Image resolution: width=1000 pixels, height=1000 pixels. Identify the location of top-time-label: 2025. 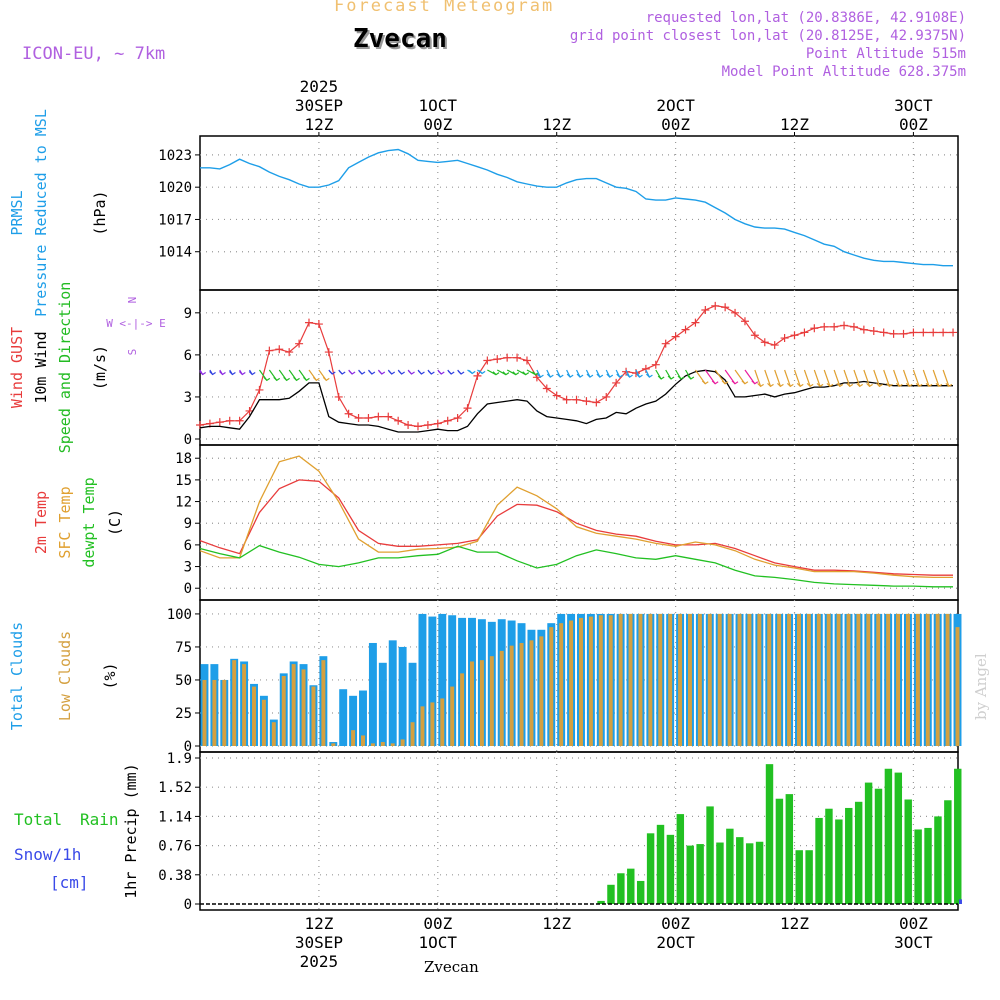
(319, 86).